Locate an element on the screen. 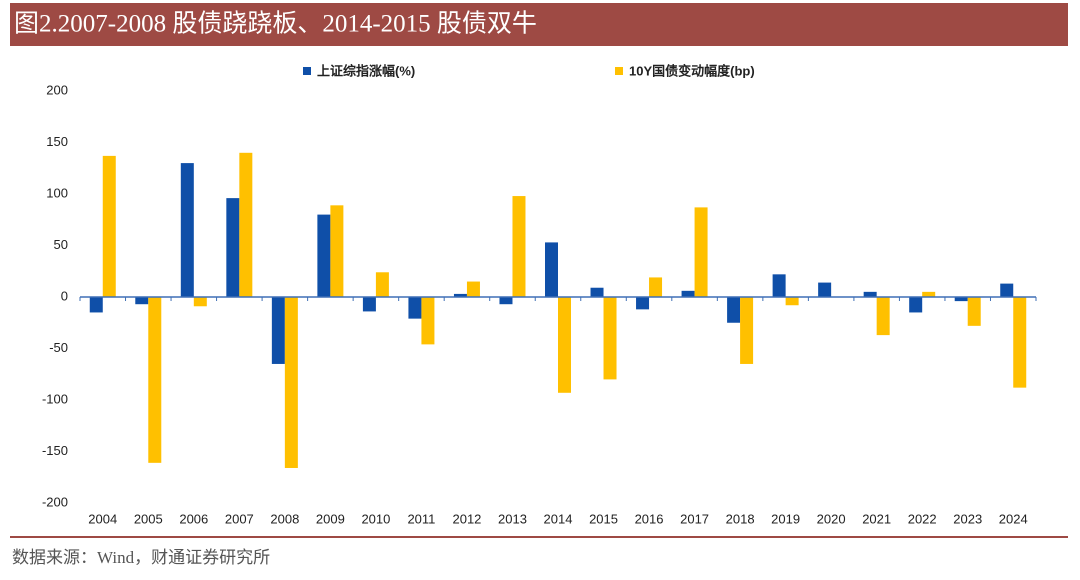  x-tick-label: 2015 is located at coordinates (603, 518).